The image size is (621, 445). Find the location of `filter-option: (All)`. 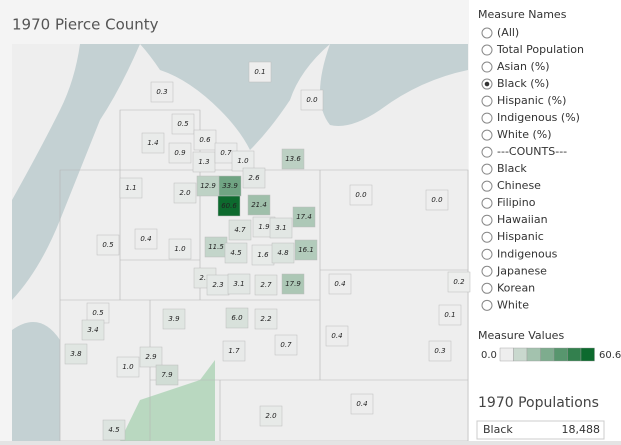

filter-option: (All) is located at coordinates (508, 32).